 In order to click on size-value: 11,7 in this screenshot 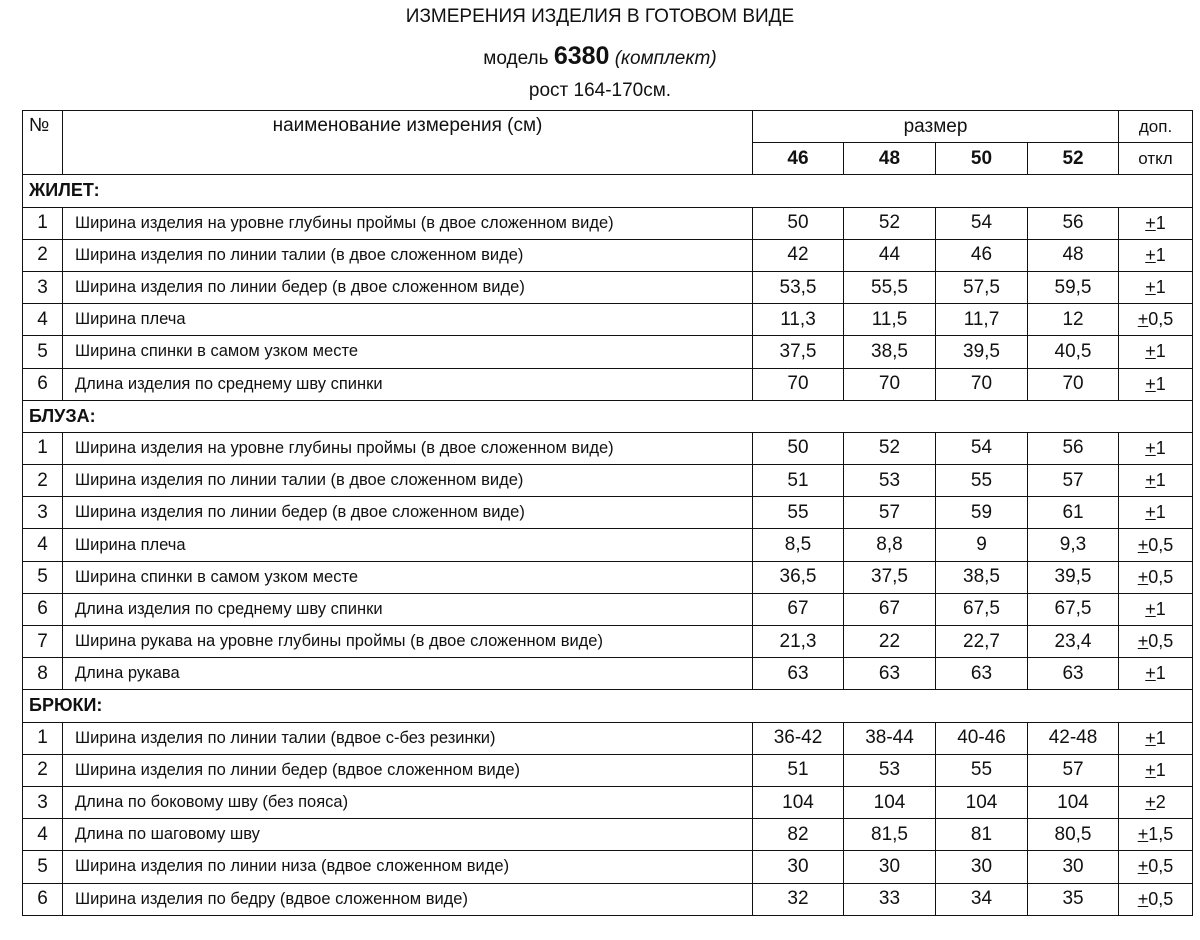, I will do `click(981, 320)`.